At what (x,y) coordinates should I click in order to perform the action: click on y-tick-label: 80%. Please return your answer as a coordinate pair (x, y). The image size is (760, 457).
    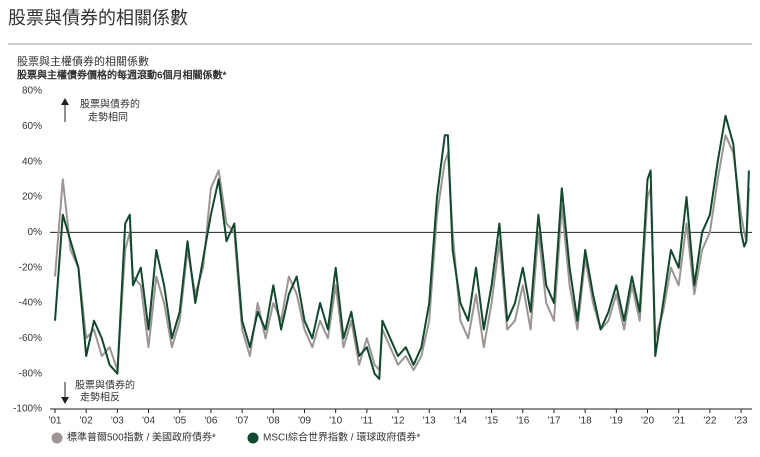
    Looking at the image, I should click on (32, 91).